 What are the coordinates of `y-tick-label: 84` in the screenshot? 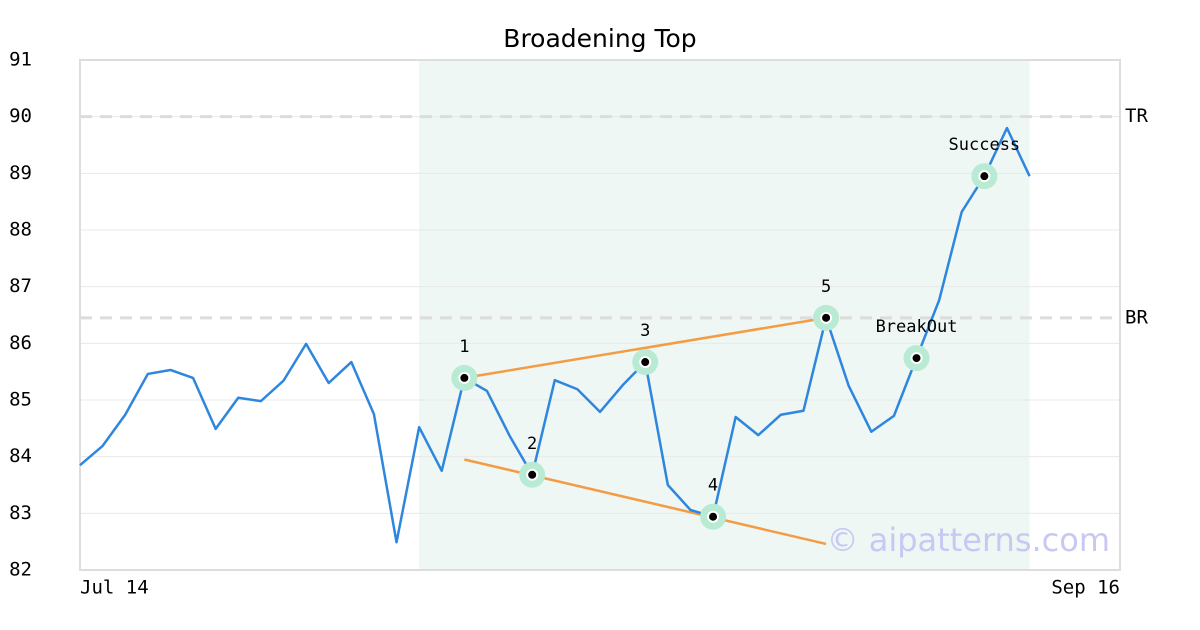 It's located at (20, 456).